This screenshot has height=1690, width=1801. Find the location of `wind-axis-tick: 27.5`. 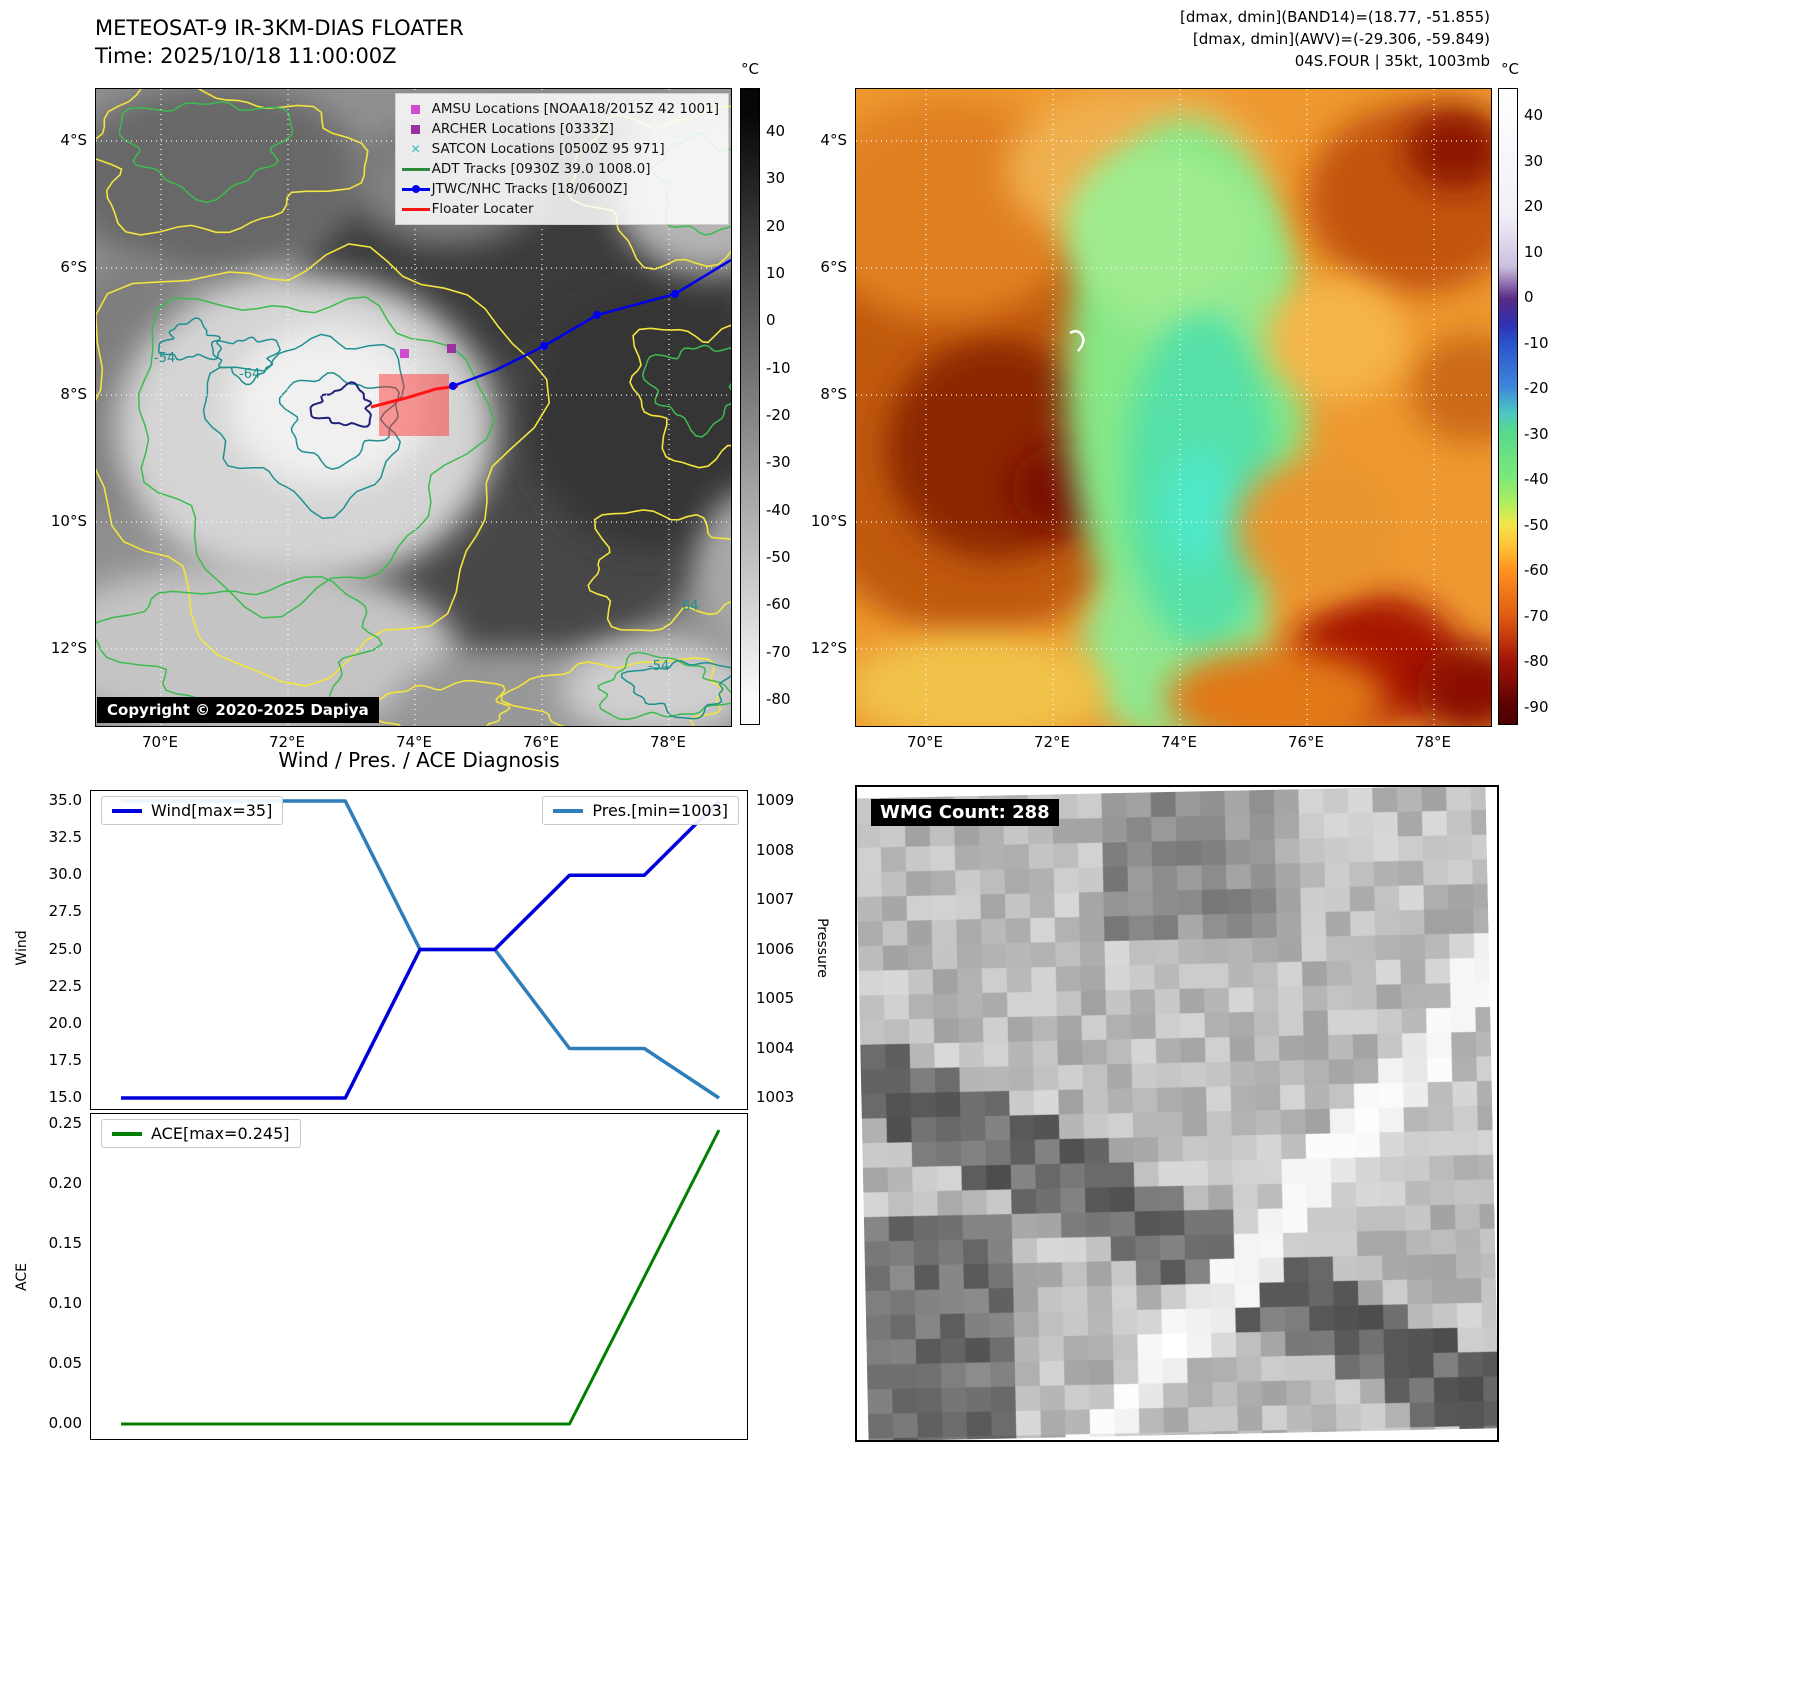

wind-axis-tick: 27.5 is located at coordinates (65, 911).